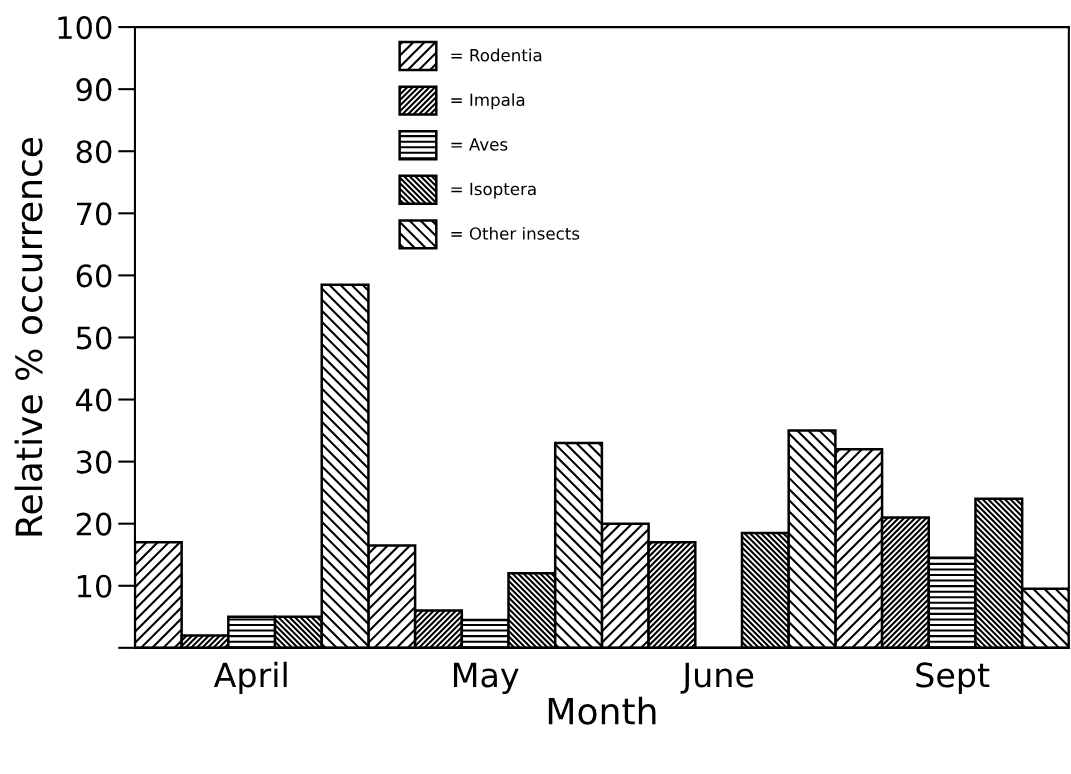 This screenshot has height=774, width=1071. Describe the element at coordinates (479, 144) in the screenshot. I see `legend-label: = Aves` at that location.